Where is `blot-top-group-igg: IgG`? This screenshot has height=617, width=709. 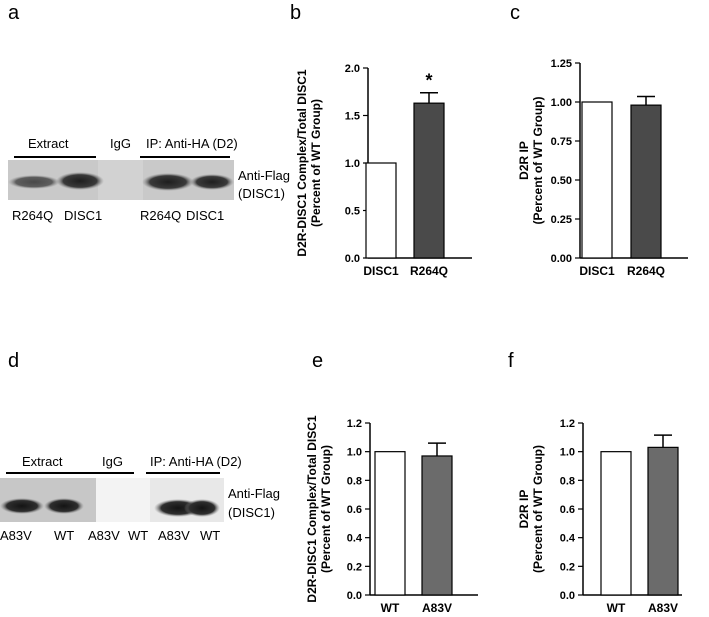
blot-top-group-igg: IgG is located at coordinates (120, 143).